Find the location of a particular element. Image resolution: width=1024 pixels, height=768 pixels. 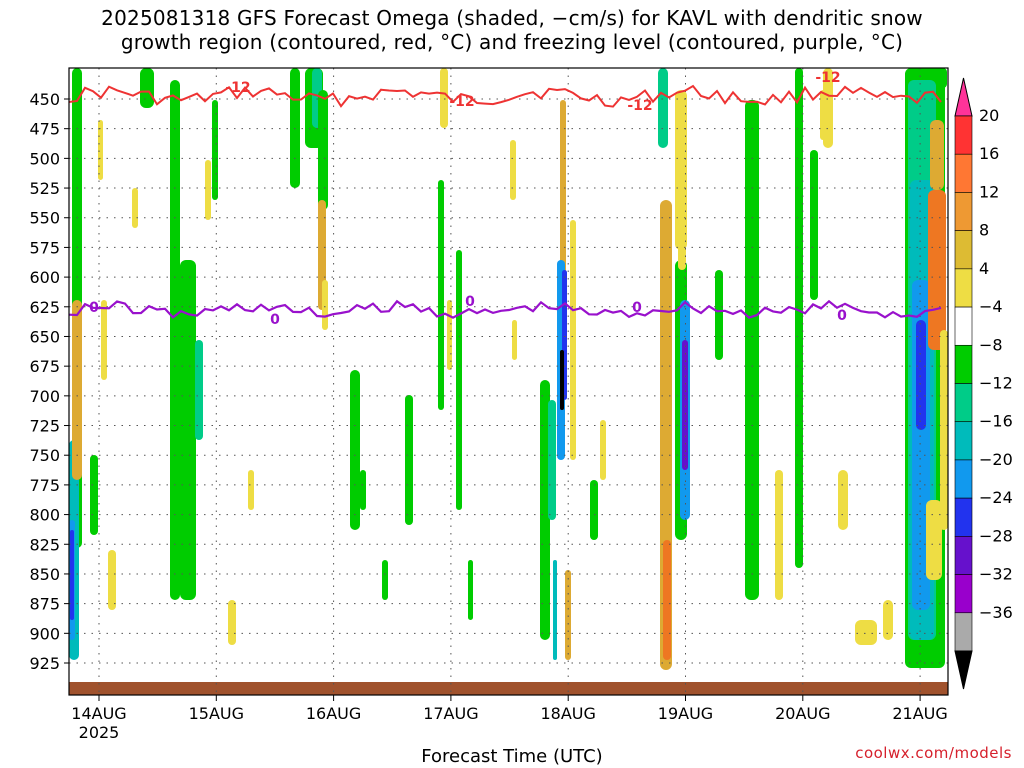

x-tick-label: 14AUG is located at coordinates (98, 713).